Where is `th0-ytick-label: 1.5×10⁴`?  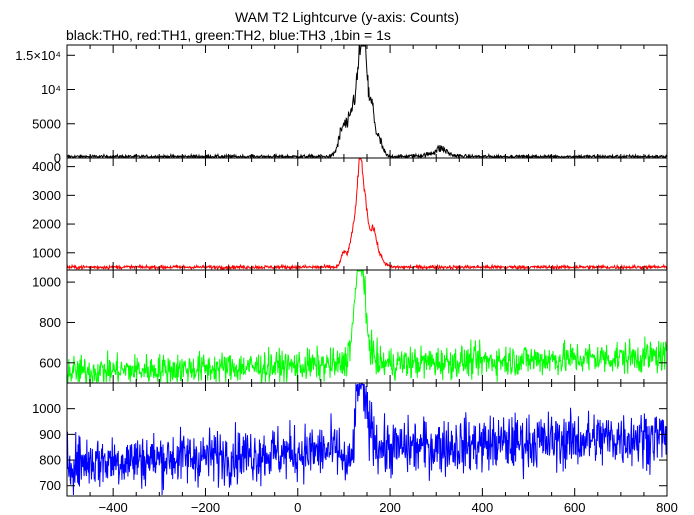 th0-ytick-label: 1.5×10⁴ is located at coordinates (38, 55).